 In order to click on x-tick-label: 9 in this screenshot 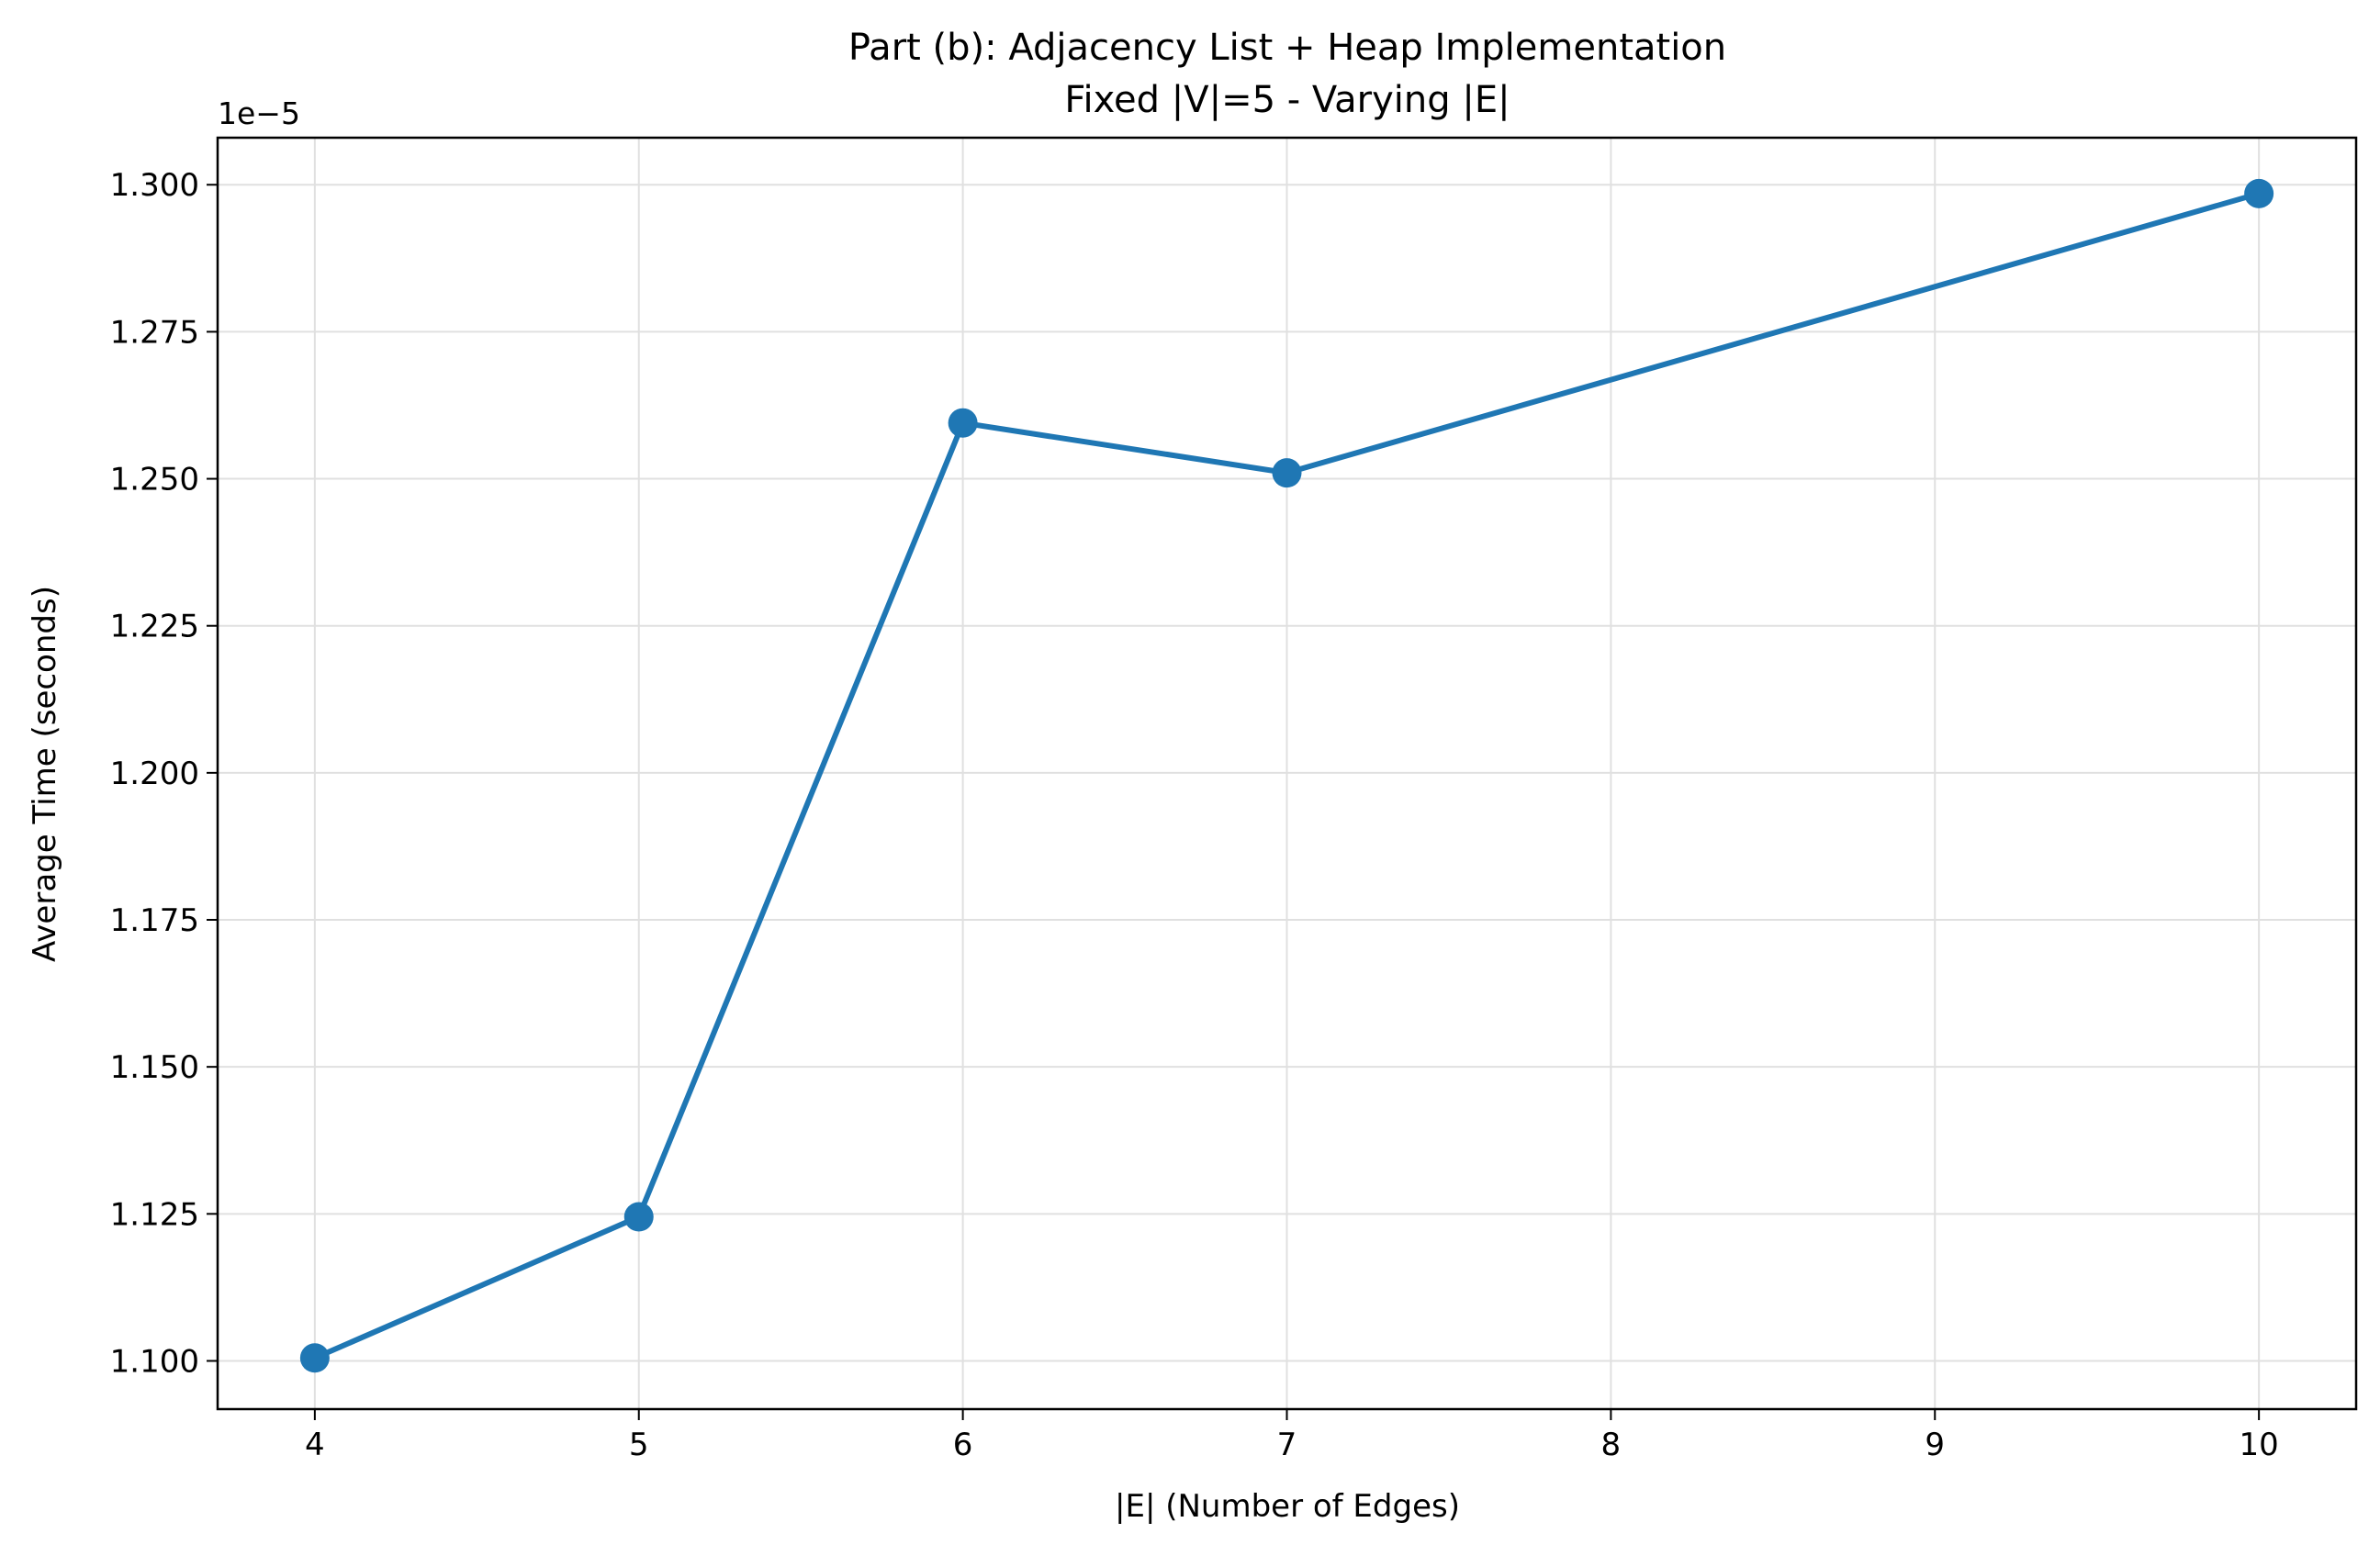, I will do `click(1935, 1445)`.